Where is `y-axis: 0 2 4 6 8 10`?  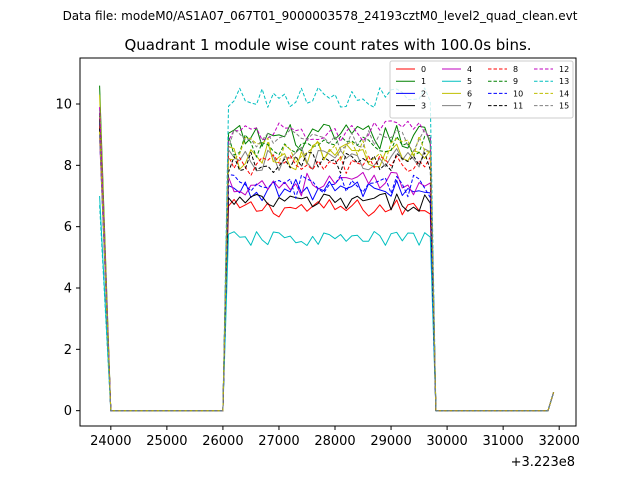 y-axis: 0 2 4 6 8 10 is located at coordinates (67, 258).